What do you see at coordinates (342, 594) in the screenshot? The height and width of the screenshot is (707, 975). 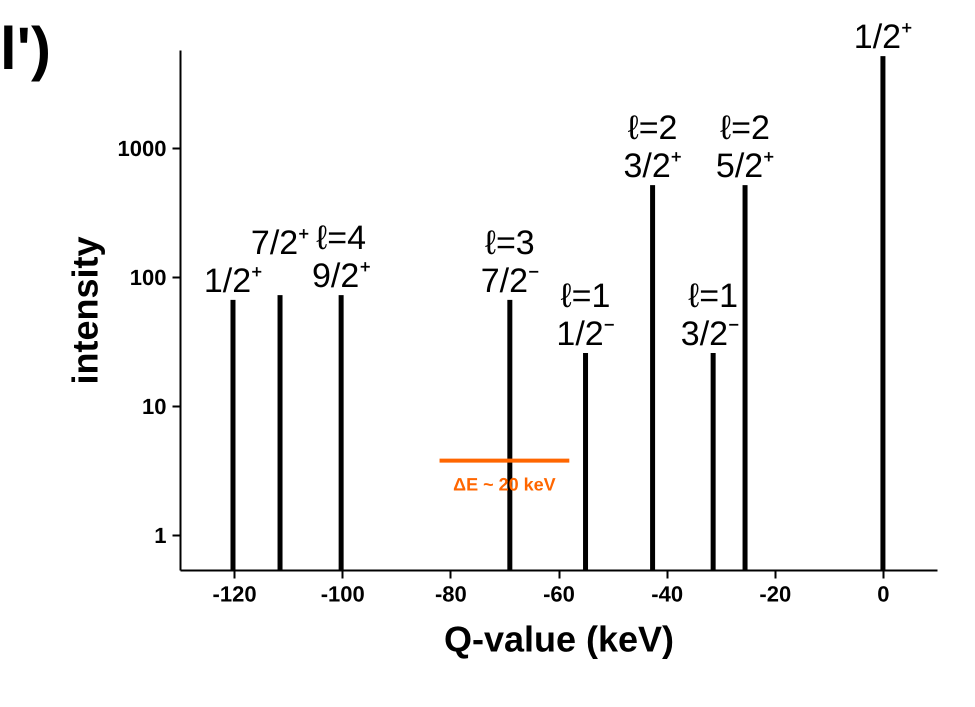 I see `x-tick-label: -100` at bounding box center [342, 594].